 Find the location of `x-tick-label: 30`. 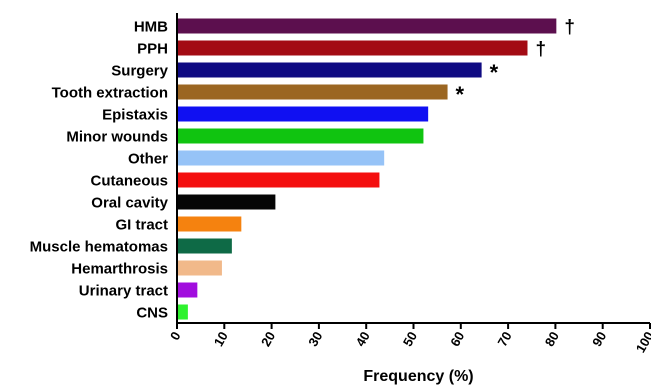

x-tick-label: 30 is located at coordinates (315, 339).